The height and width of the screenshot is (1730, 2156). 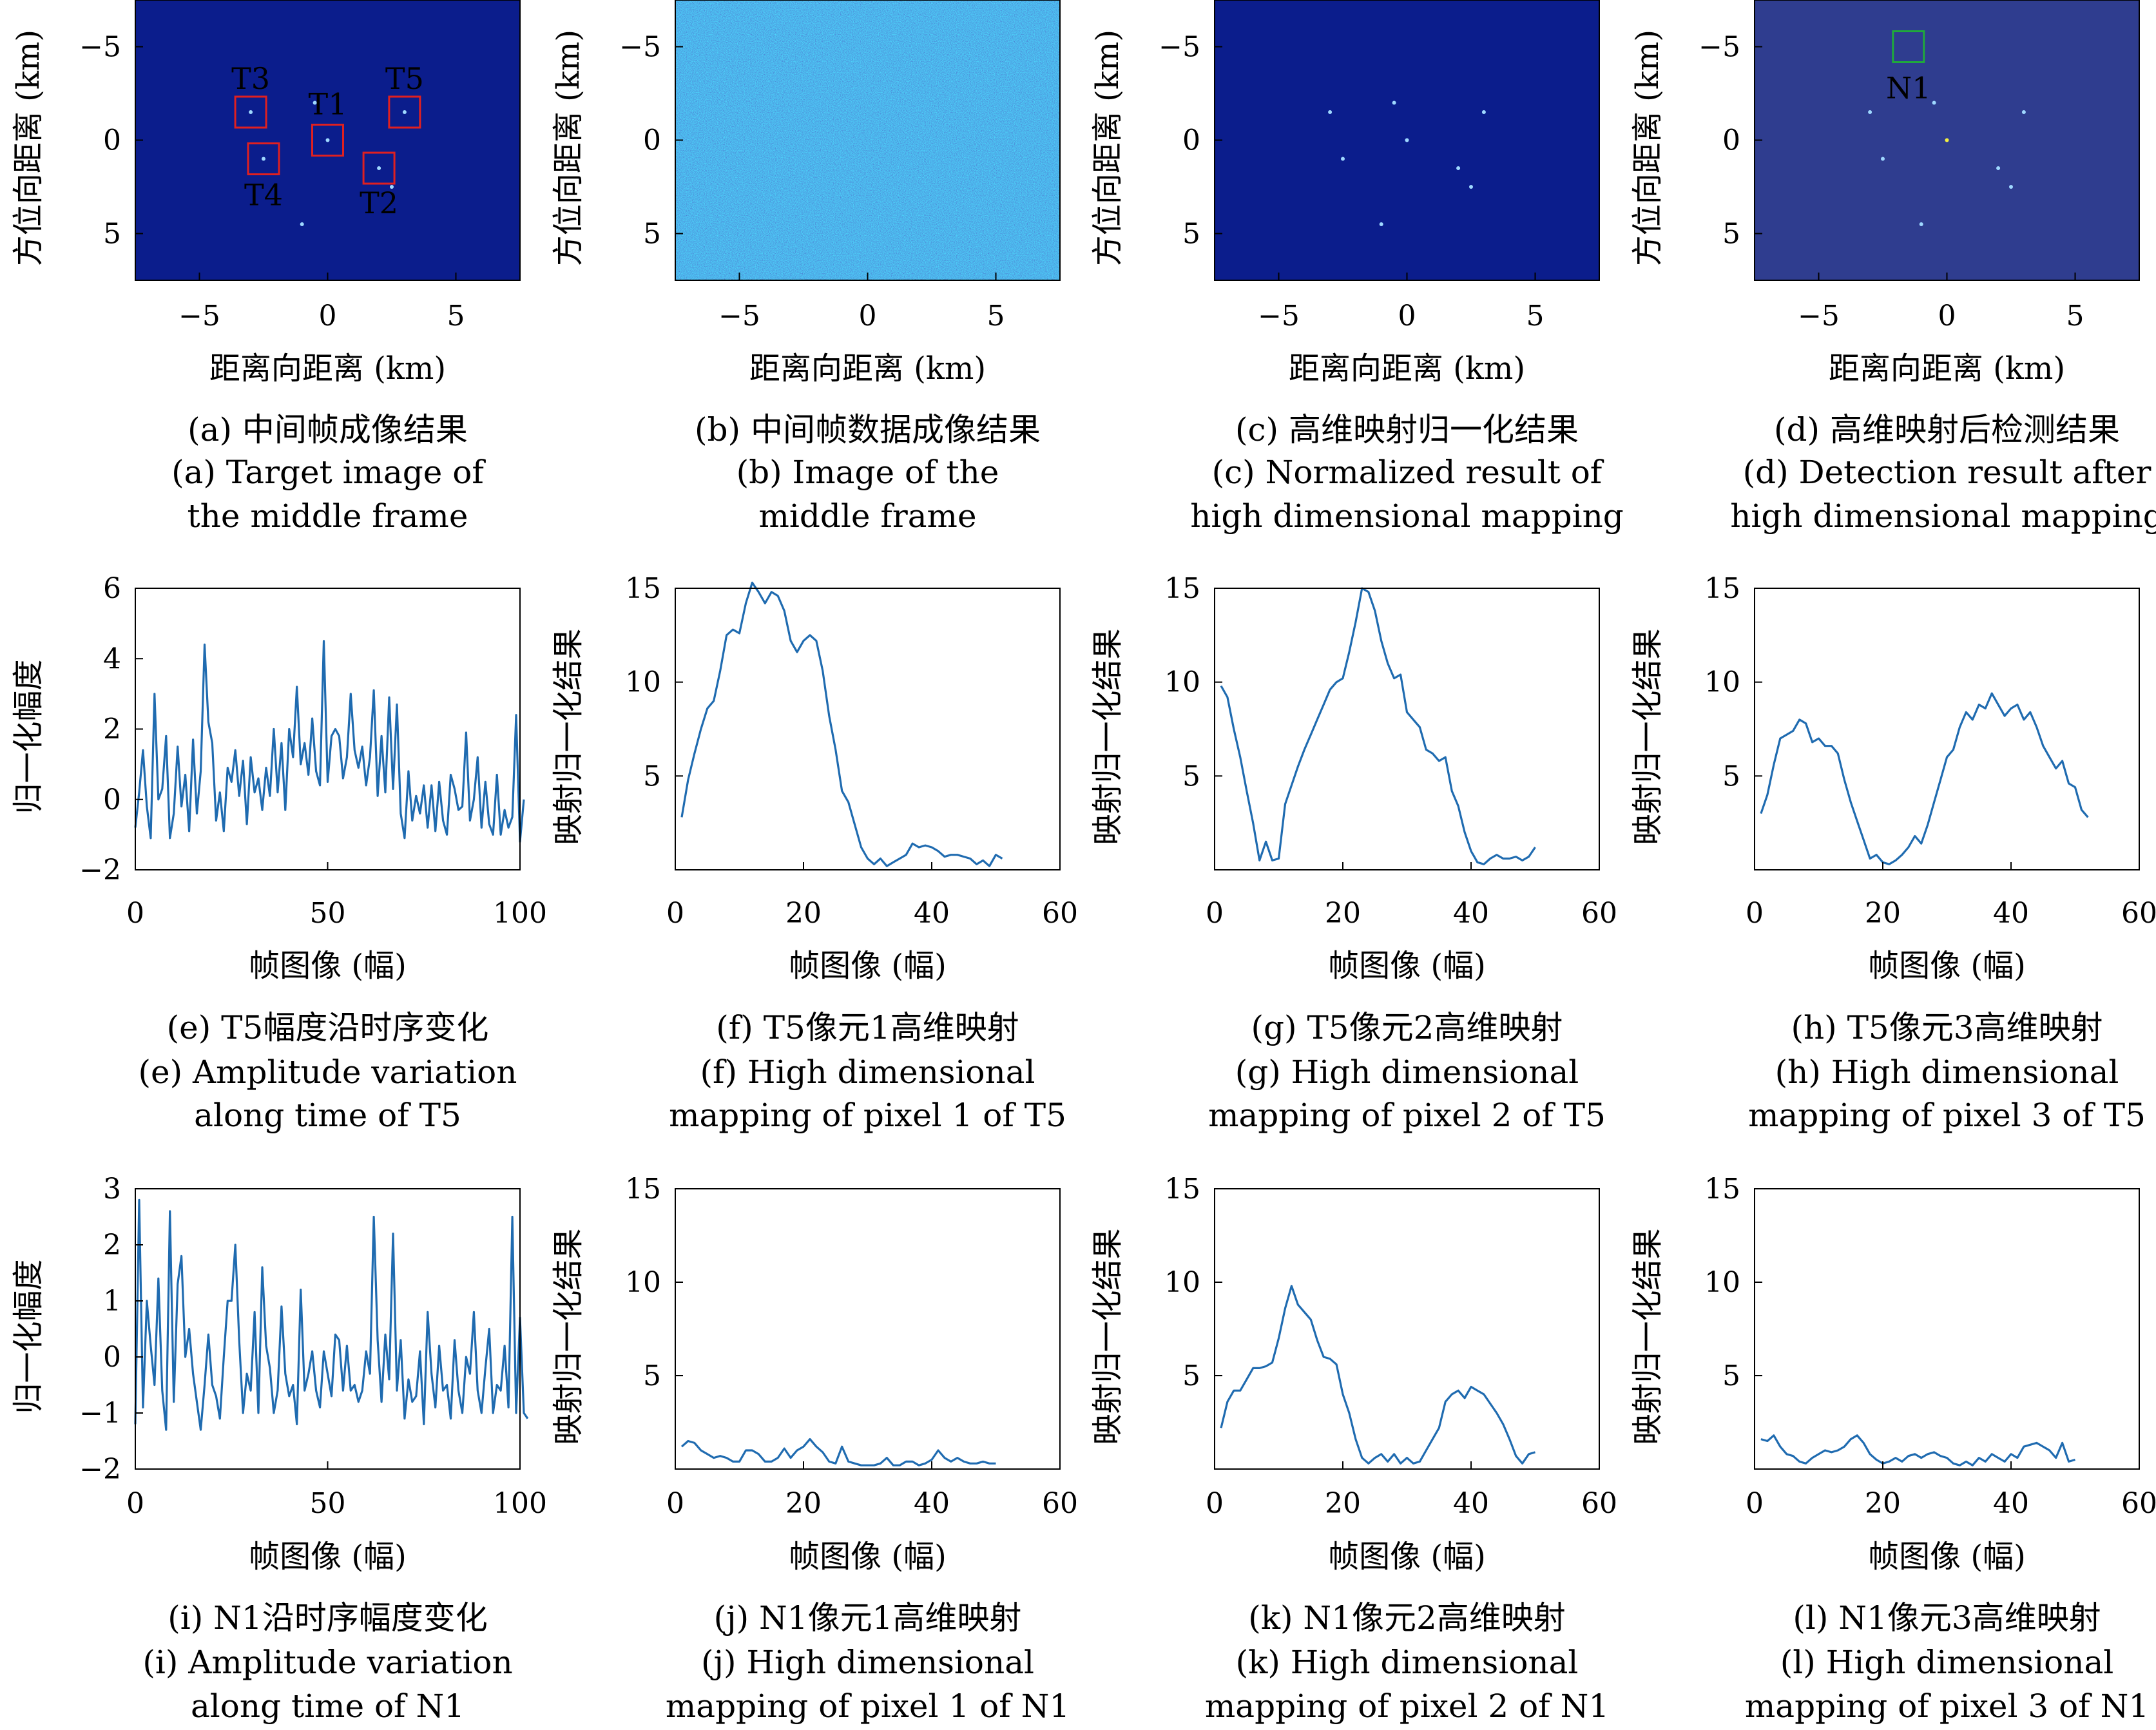 I want to click on panel-e-ytick-label: 0, so click(x=112, y=799).